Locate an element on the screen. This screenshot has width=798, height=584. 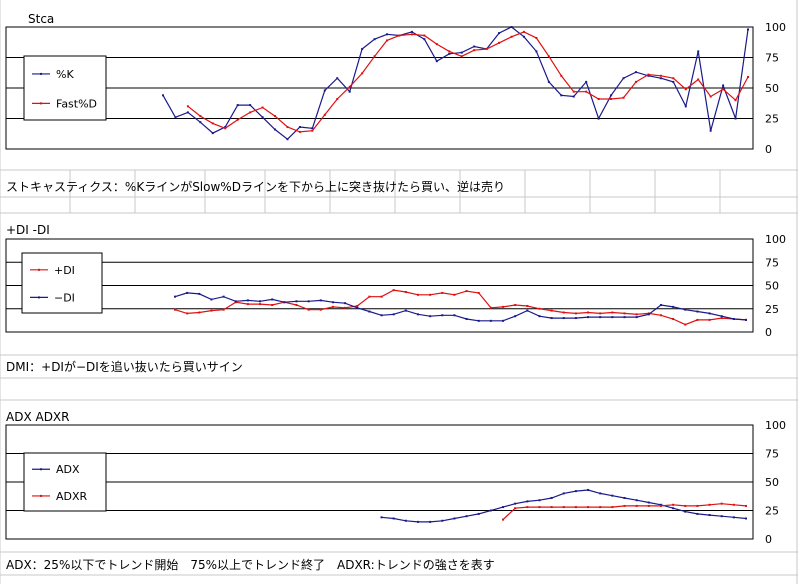
dmi-note: DMI：+DIが−DIを追い抜いたら買いサイン is located at coordinates (124, 367).